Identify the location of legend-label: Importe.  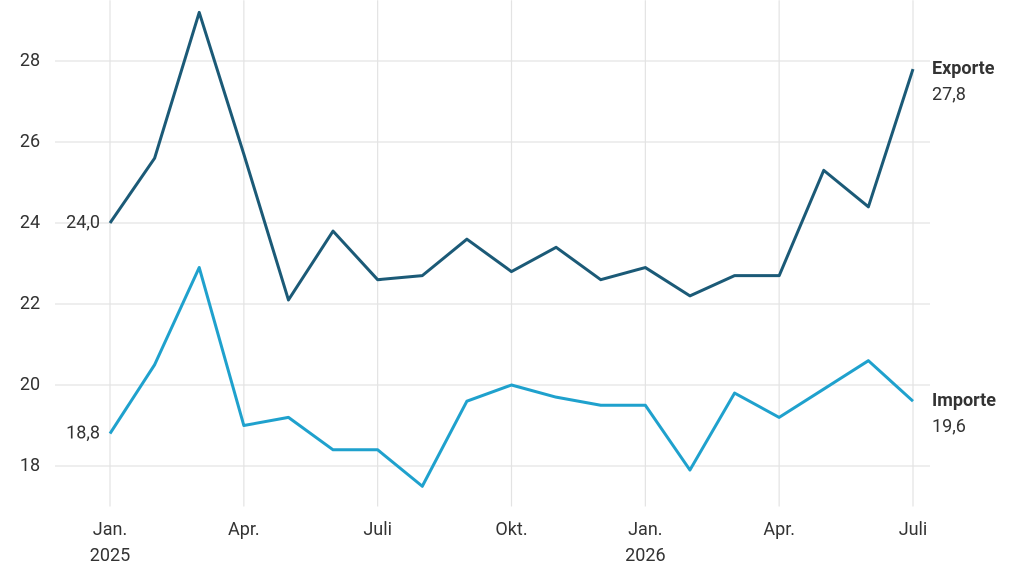
(964, 400).